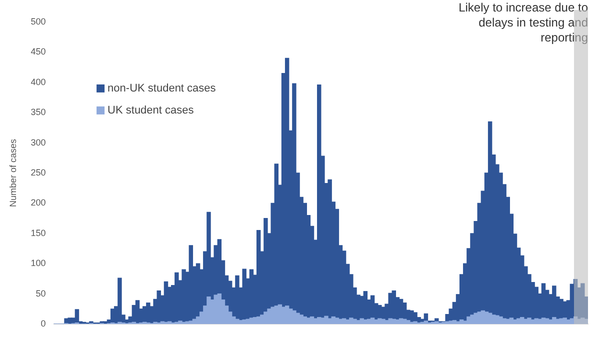 The image size is (600, 350). I want to click on y-tick-label: 250, so click(38, 172).